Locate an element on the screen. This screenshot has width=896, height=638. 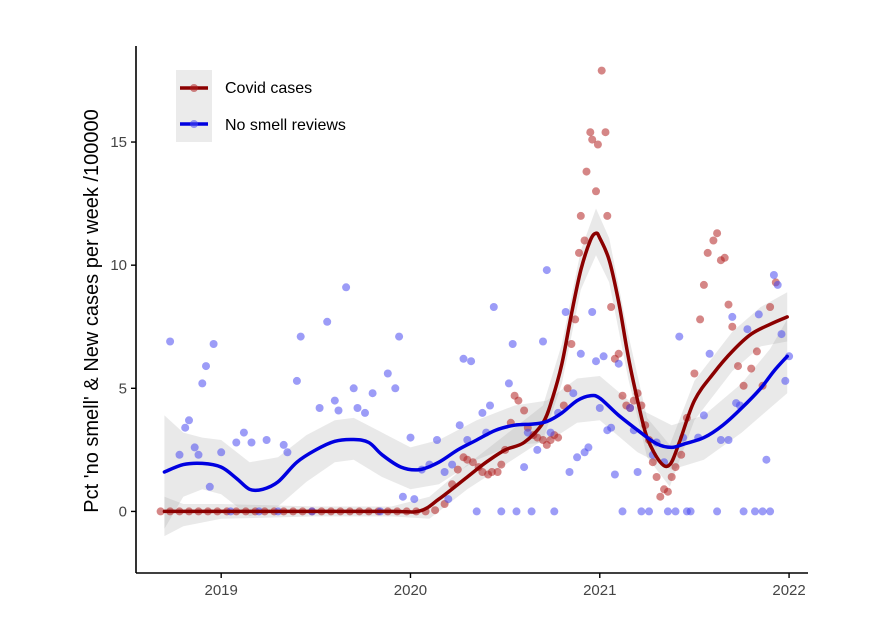
legend-background is located at coordinates (194, 106).